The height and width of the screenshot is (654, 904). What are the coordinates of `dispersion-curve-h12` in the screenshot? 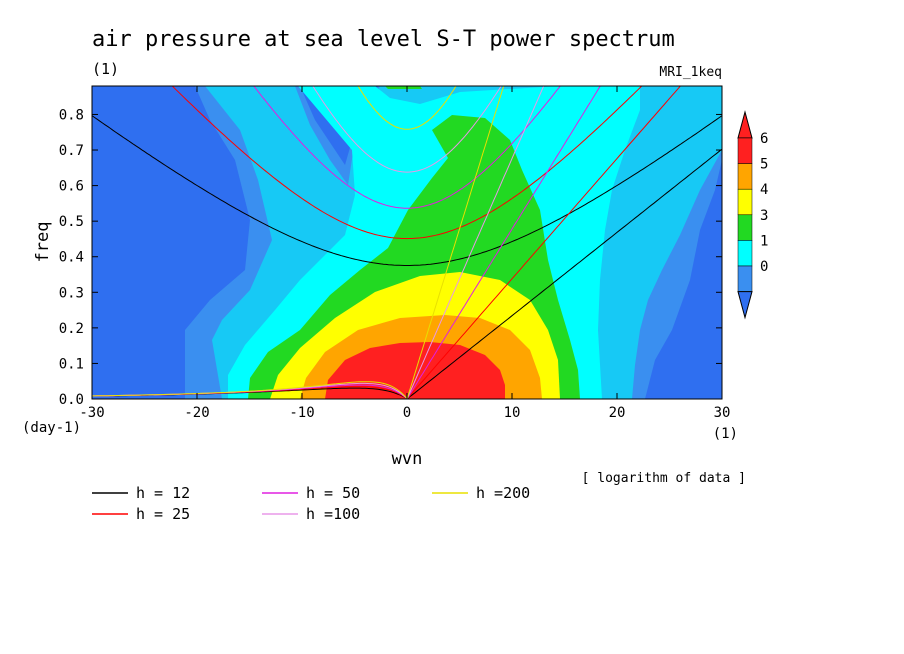 It's located at (564, 273).